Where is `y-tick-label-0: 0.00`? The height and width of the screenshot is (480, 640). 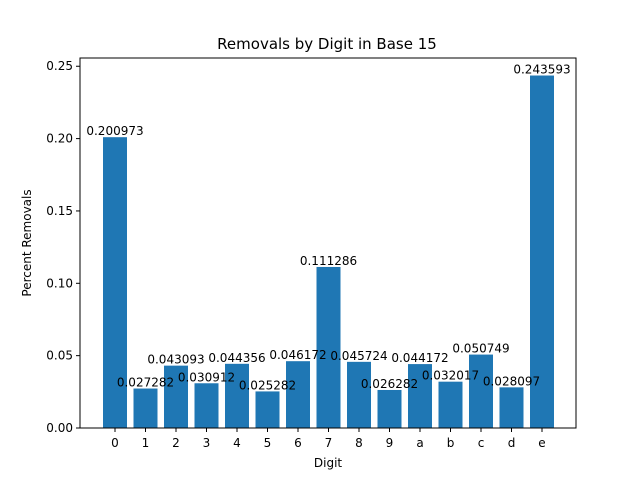 y-tick-label-0: 0.00 is located at coordinates (59, 428).